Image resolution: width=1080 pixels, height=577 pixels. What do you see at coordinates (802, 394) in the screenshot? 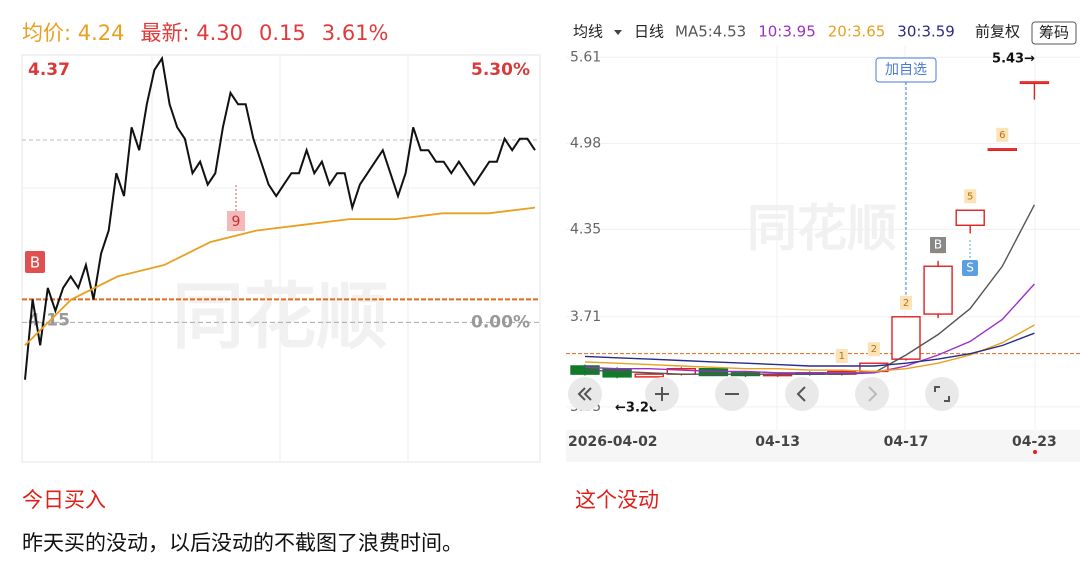
I see `btn-prev` at bounding box center [802, 394].